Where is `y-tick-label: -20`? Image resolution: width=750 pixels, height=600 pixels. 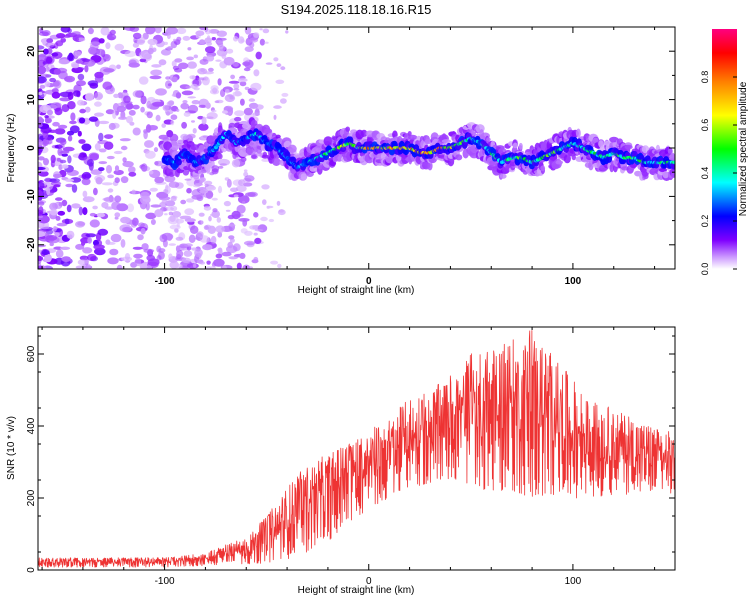
y-tick-label: -20 is located at coordinates (31, 244).